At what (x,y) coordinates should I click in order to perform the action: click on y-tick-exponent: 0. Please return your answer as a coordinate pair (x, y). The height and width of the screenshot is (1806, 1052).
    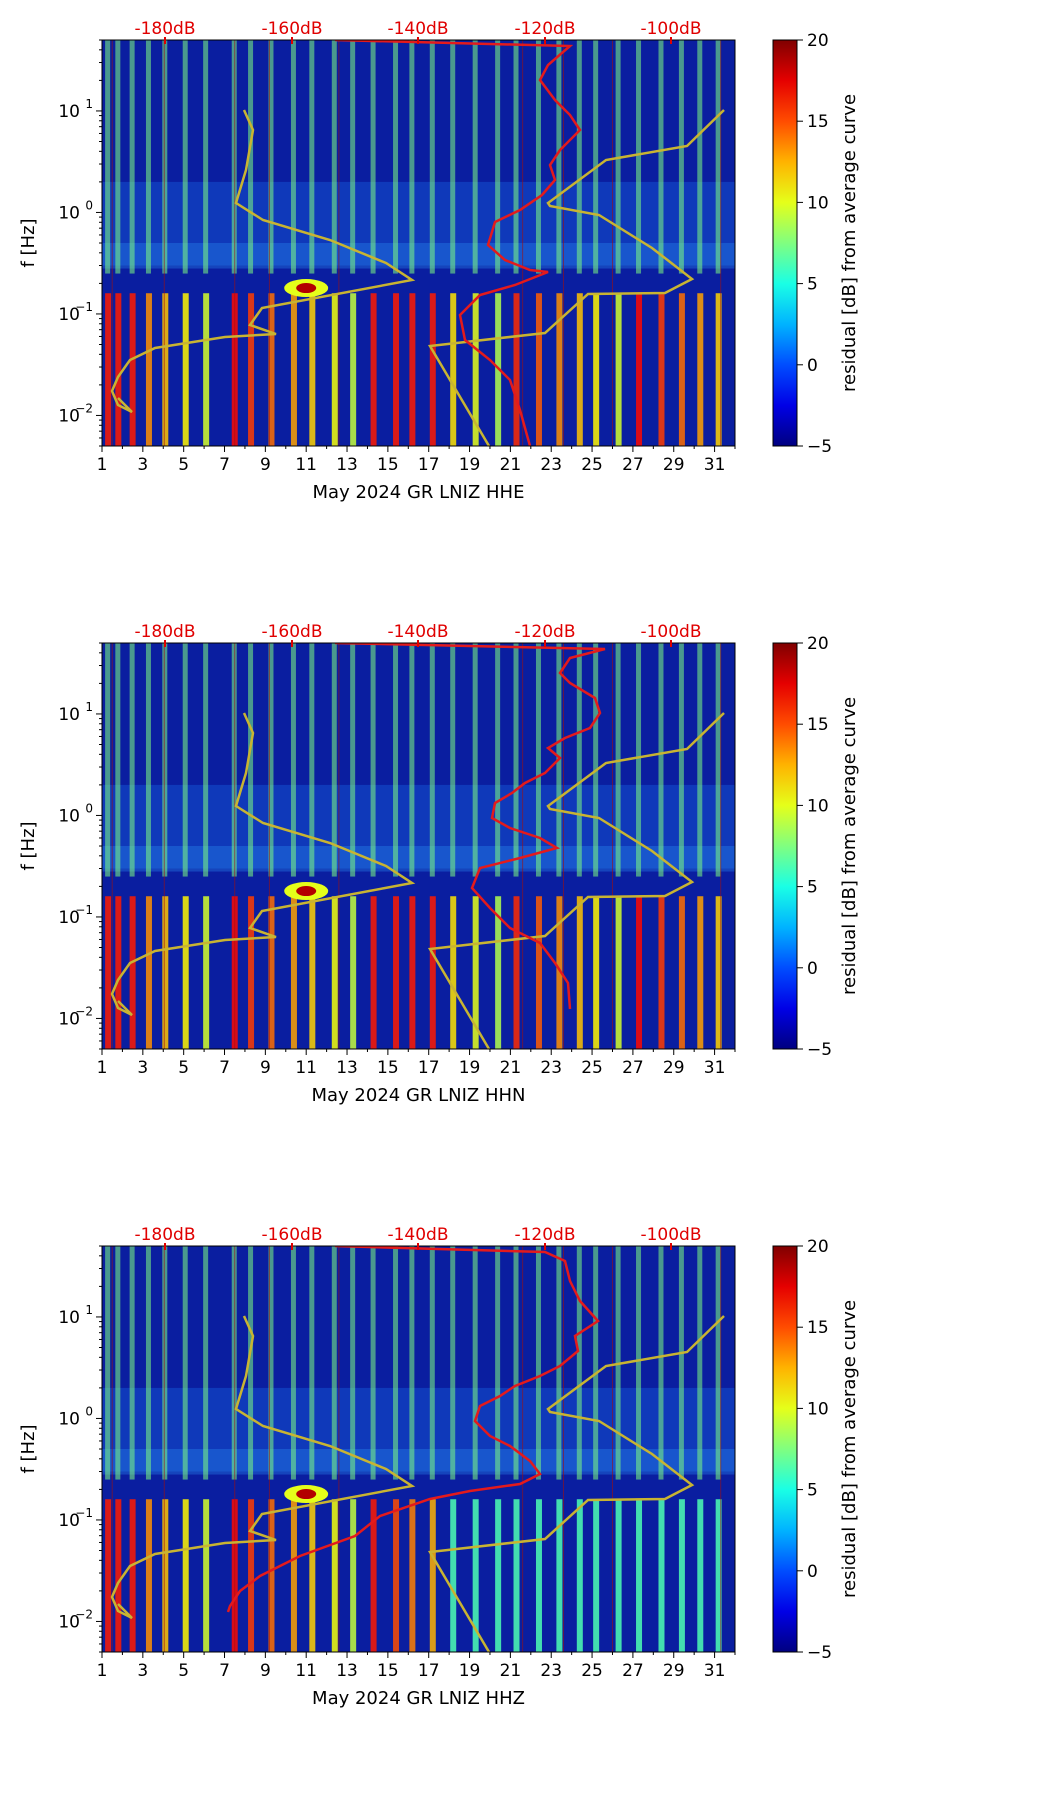
    Looking at the image, I should click on (89, 808).